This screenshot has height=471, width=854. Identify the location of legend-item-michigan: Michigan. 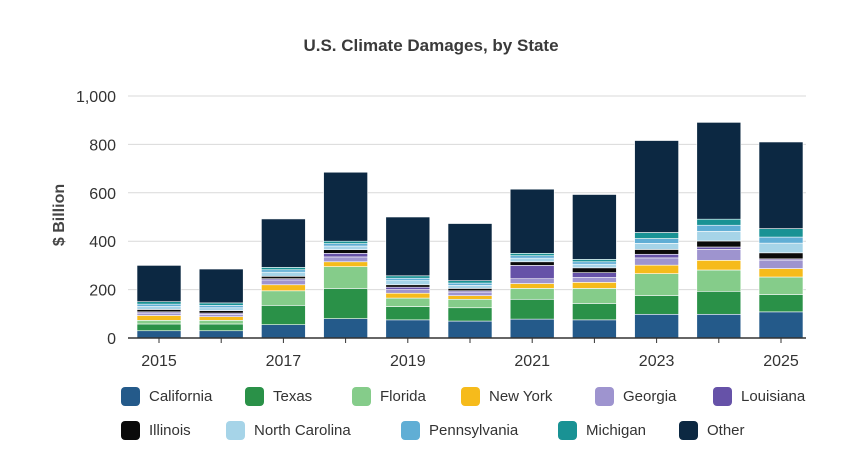
(602, 430).